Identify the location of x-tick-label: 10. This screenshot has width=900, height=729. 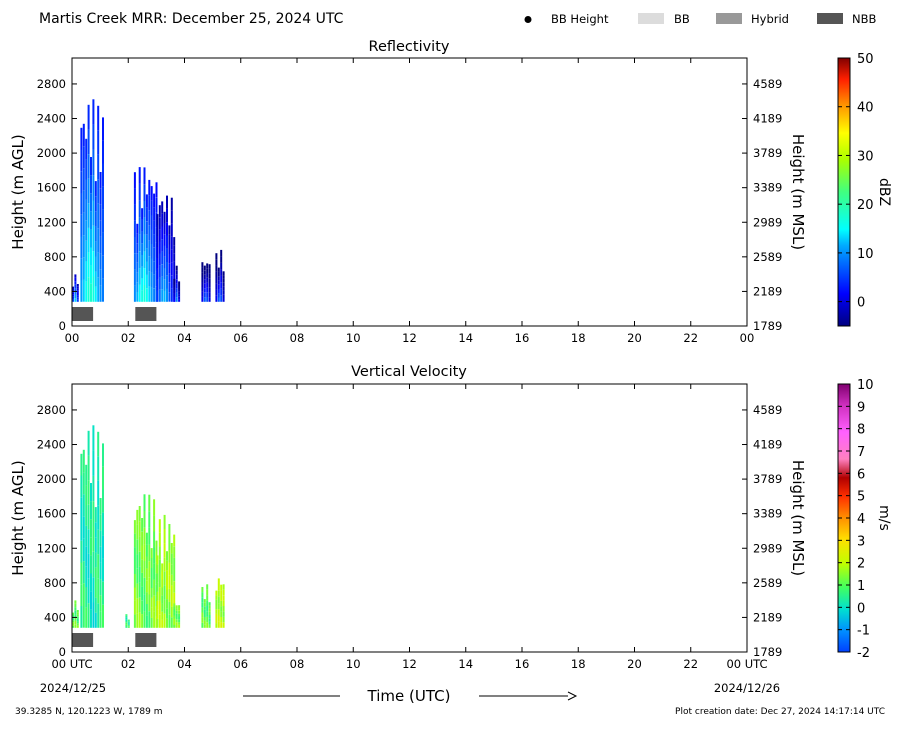
(353, 664).